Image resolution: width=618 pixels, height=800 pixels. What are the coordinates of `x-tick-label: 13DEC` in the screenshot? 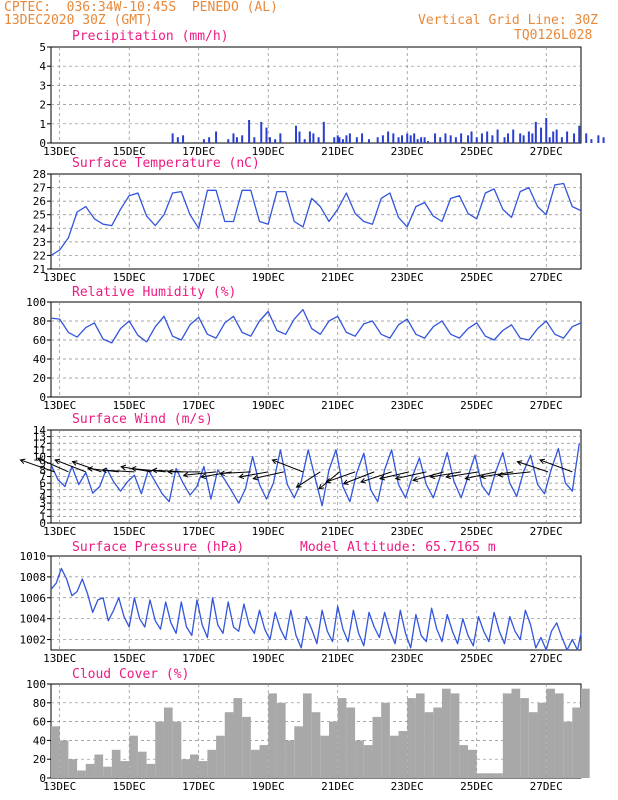 It's located at (59, 531).